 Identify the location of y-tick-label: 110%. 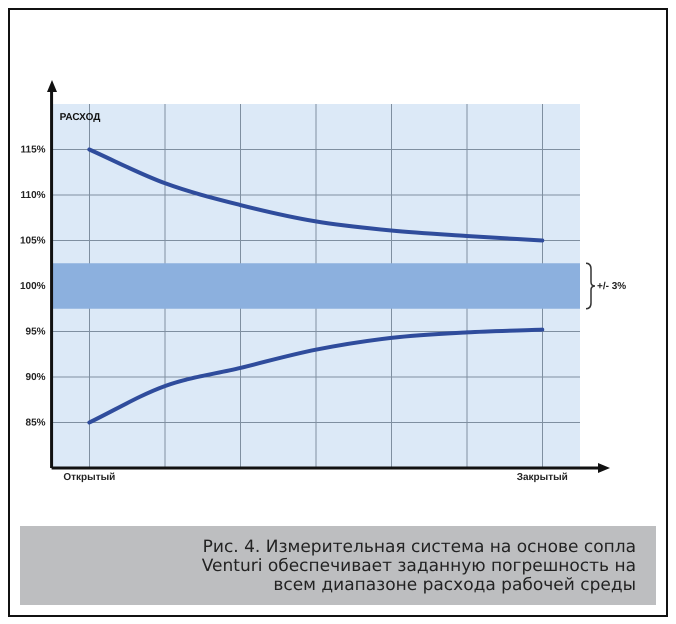
(33, 195).